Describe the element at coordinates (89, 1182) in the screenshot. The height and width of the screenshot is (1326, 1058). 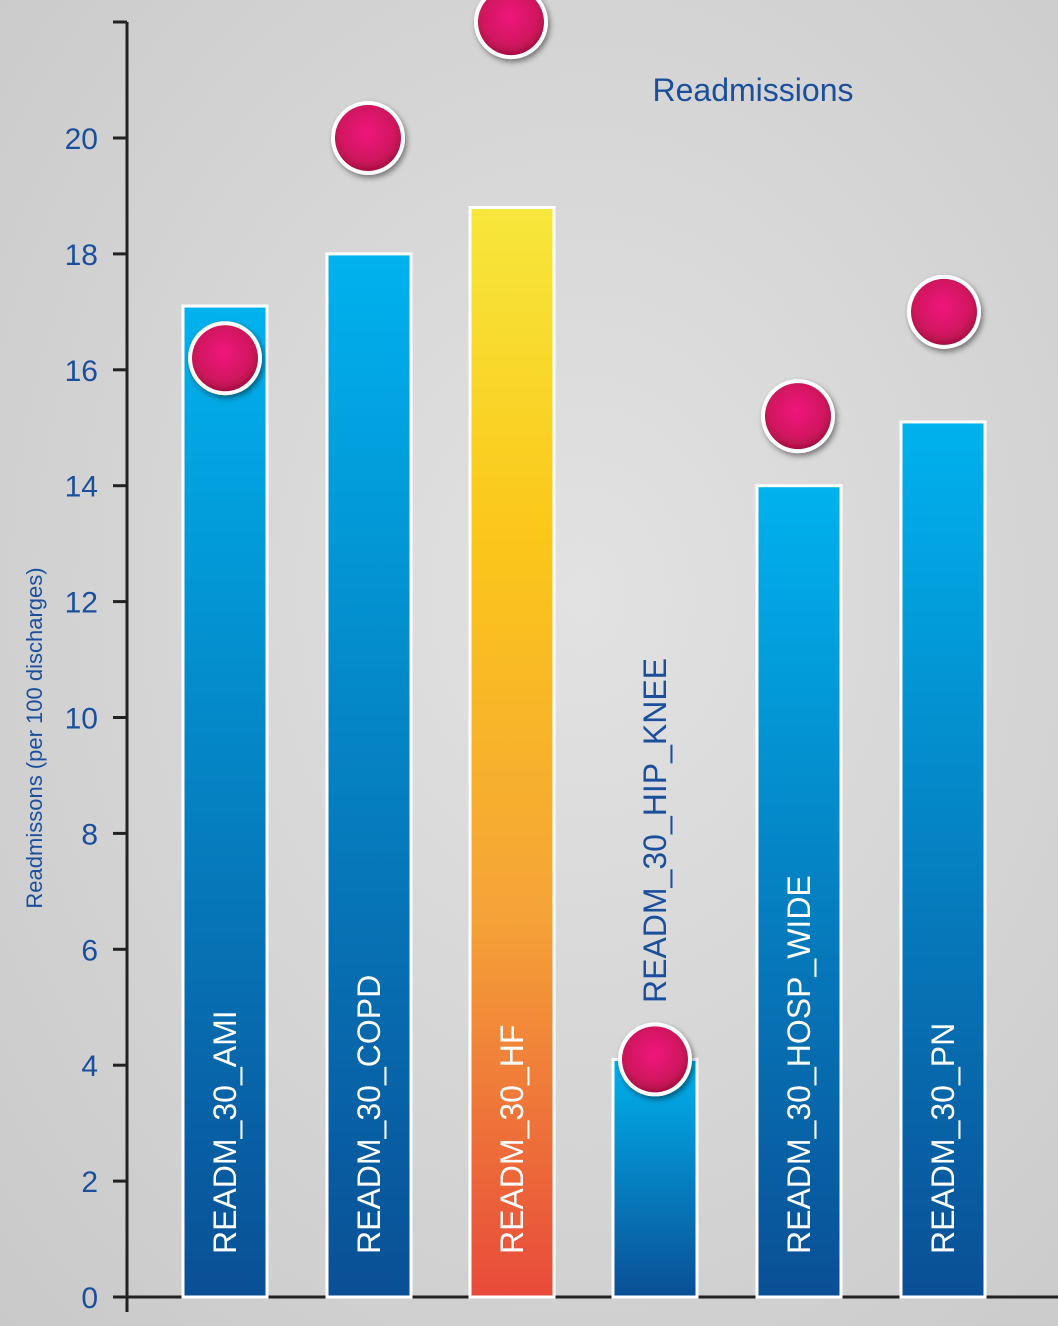
I see `y-tick-label: 2` at that location.